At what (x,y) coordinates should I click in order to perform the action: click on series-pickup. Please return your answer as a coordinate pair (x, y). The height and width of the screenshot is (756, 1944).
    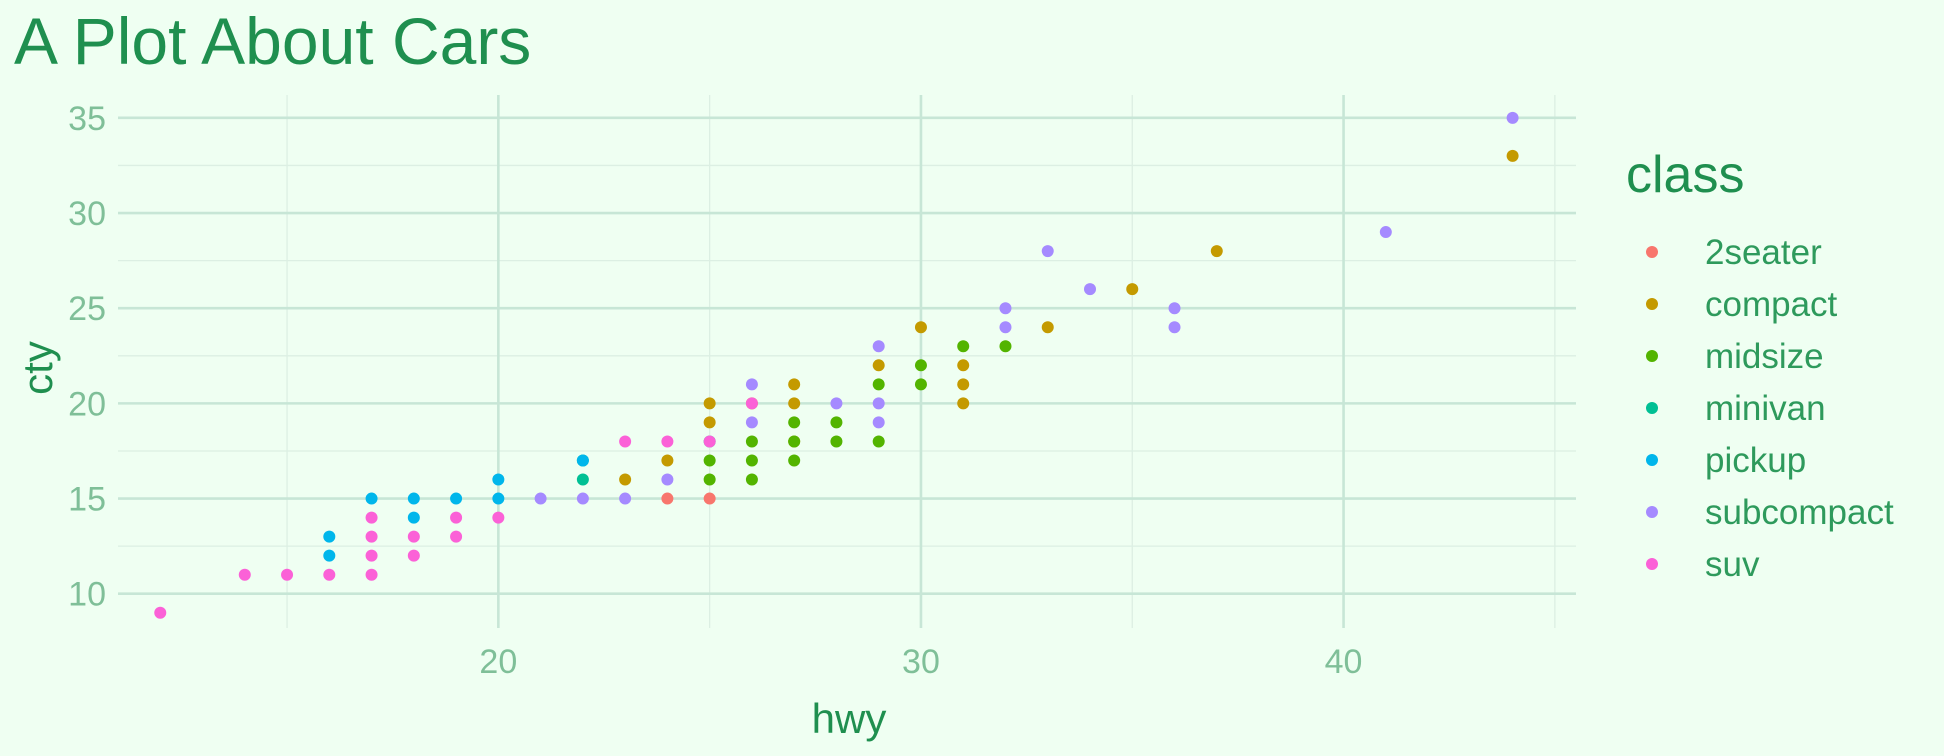
    Looking at the image, I should click on (456, 508).